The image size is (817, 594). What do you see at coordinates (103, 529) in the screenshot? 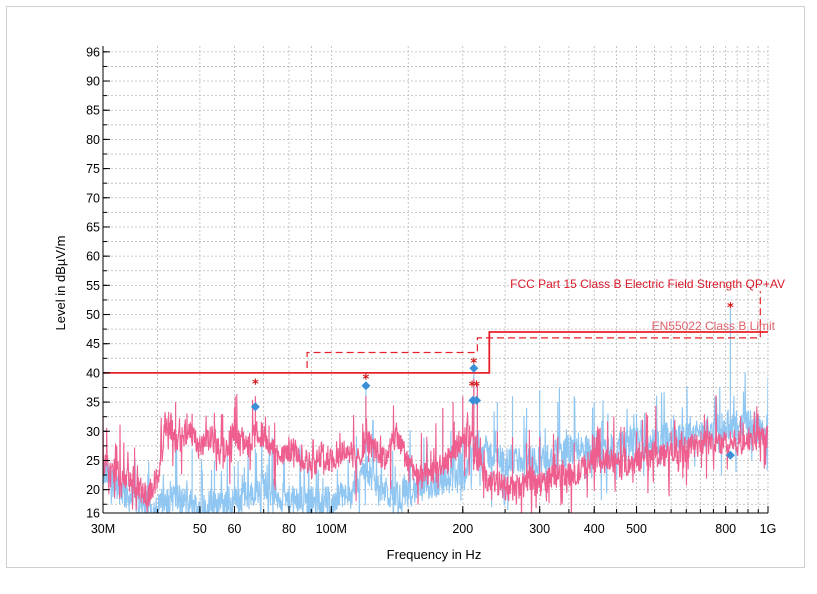
I see `x-tick-label: 30M` at bounding box center [103, 529].